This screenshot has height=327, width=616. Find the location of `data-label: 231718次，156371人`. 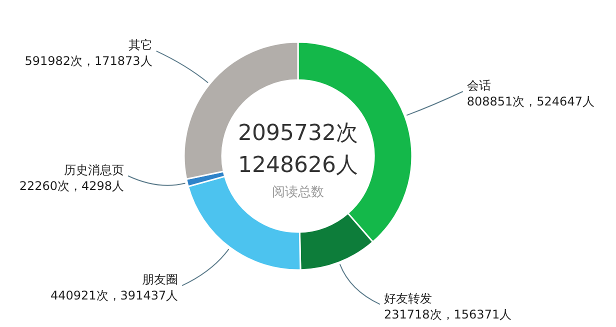

data-label: 231718次，156371人 is located at coordinates (448, 314).